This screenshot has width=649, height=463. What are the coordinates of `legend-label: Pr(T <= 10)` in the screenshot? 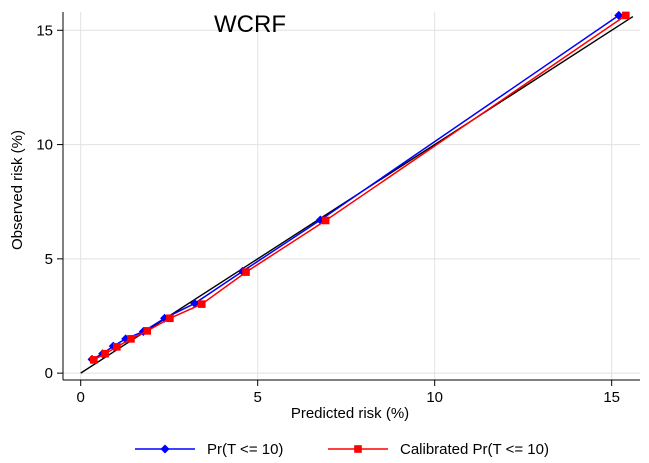 It's located at (245, 449).